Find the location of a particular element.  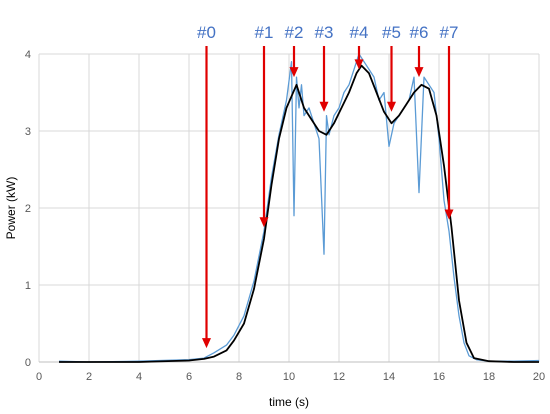

annotation-label: #0 is located at coordinates (206, 32).